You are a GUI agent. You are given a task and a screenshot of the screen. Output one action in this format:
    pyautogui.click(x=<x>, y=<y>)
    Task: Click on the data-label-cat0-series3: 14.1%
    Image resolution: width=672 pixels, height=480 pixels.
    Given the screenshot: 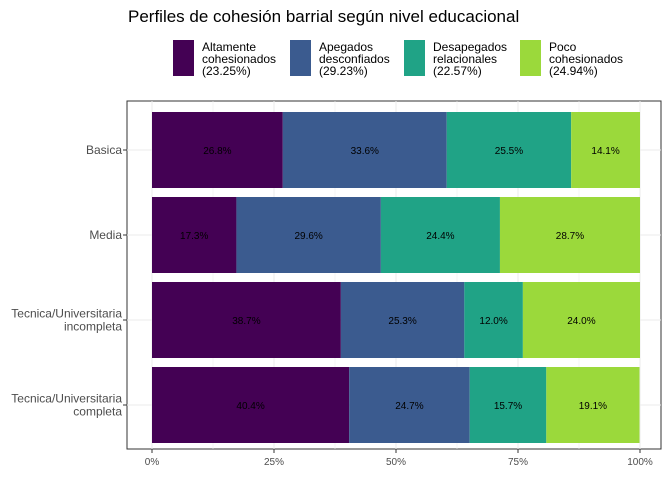 What is the action you would take?
    pyautogui.click(x=605, y=151)
    